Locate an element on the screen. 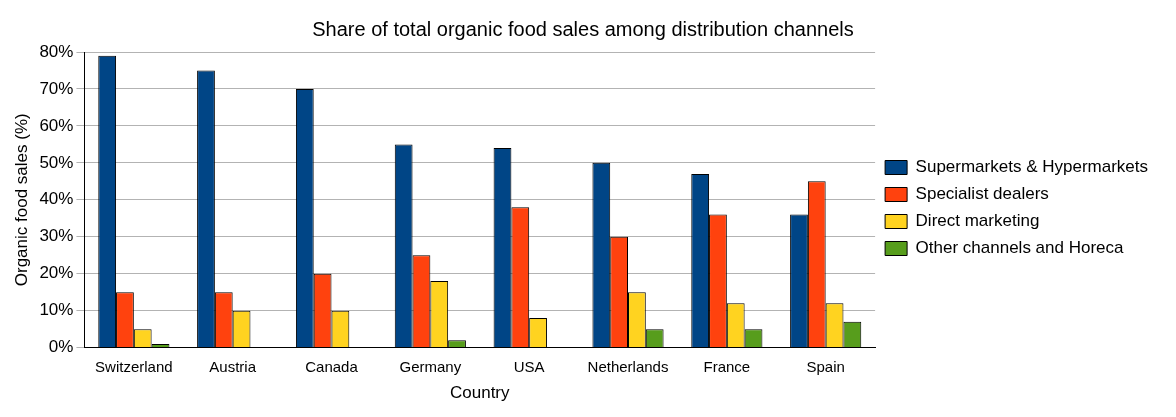 The image size is (1176, 417). x-tick-label: Canada is located at coordinates (332, 366).